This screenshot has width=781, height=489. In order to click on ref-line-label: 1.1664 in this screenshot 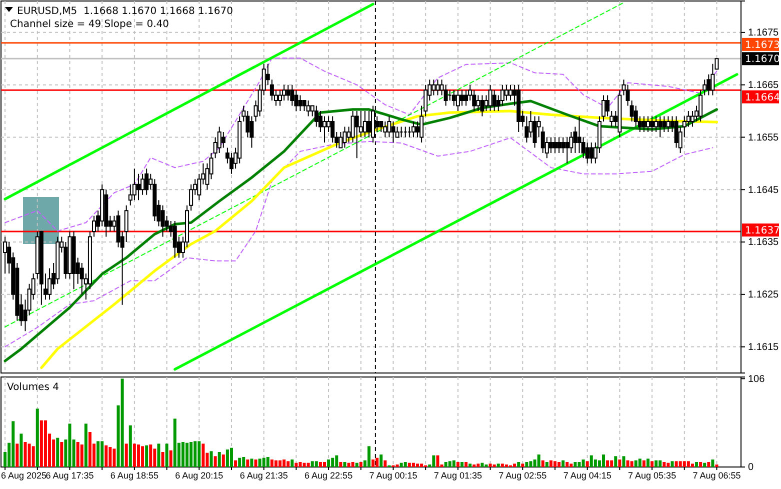, I will do `click(762, 98)`.